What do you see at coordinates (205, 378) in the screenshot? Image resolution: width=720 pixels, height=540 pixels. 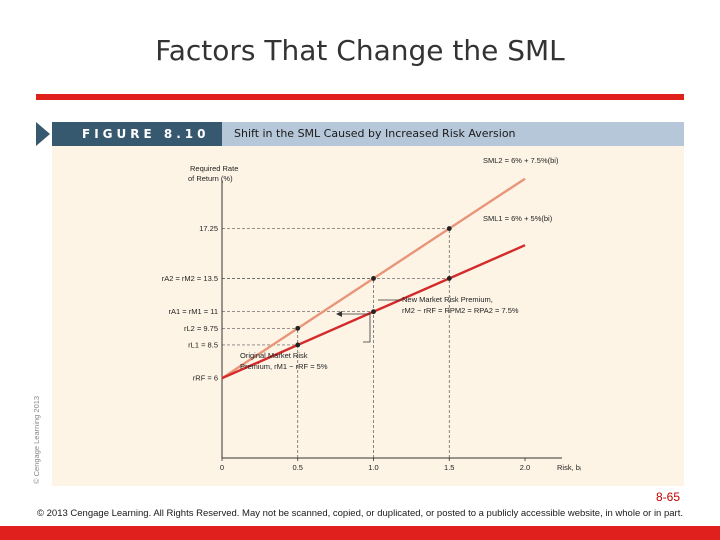 I see `y-tick-label-5: rRF = 6` at bounding box center [205, 378].